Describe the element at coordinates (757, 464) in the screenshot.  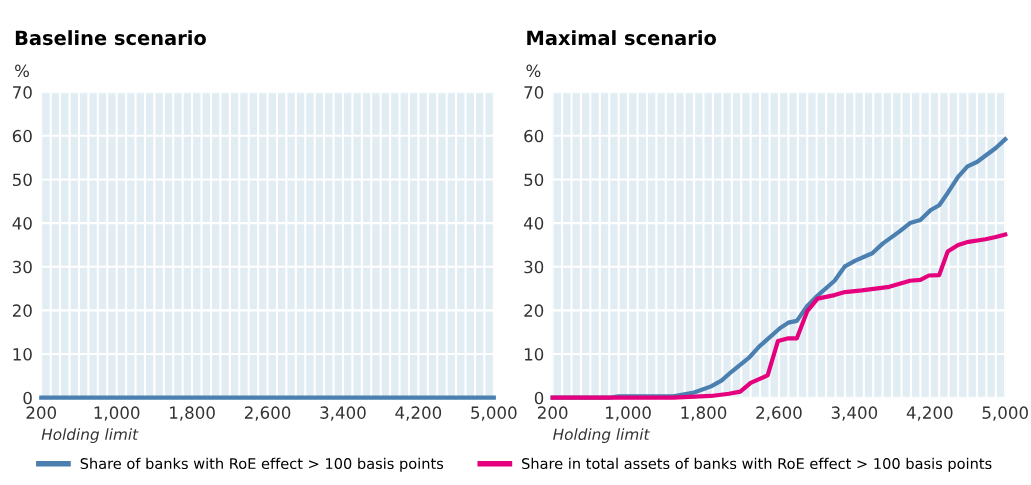
I see `legend-label: Share in total assets of banks with RoE effect > 100 basis points` at that location.